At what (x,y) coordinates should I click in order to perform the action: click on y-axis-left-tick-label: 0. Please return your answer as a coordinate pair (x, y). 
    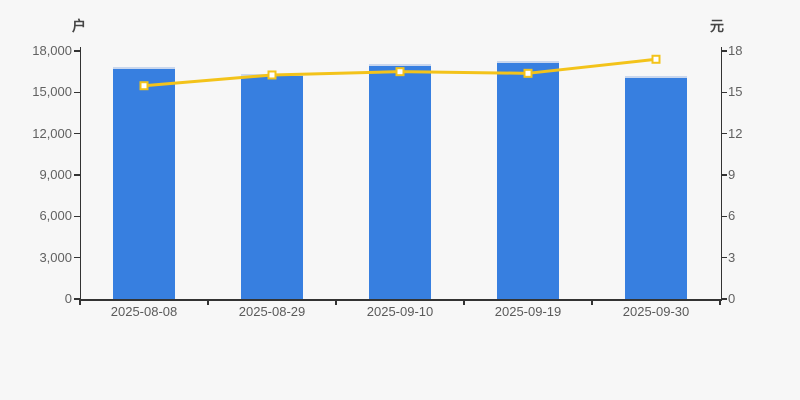
    Looking at the image, I should click on (68, 298).